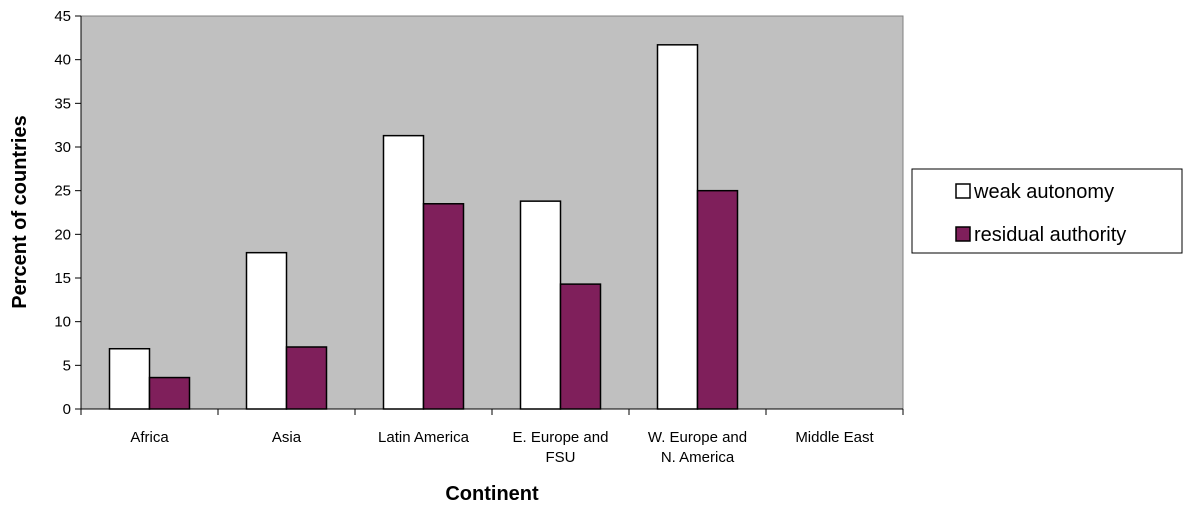 The height and width of the screenshot is (510, 1196). I want to click on y-axis: 0 5 10 15 20 25 30 35 40 45, so click(68, 213).